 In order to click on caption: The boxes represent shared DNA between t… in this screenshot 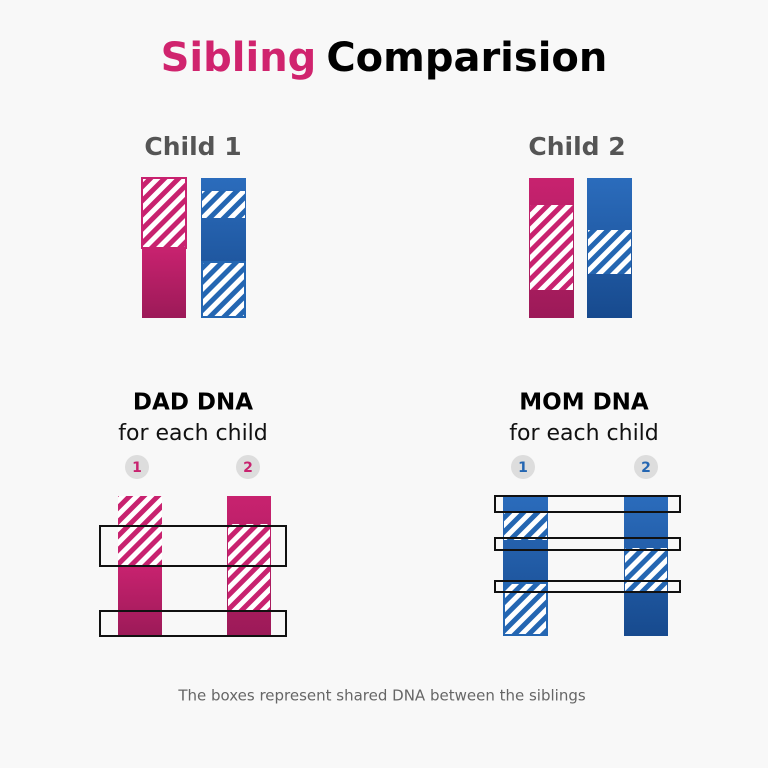, I will do `click(381, 696)`.